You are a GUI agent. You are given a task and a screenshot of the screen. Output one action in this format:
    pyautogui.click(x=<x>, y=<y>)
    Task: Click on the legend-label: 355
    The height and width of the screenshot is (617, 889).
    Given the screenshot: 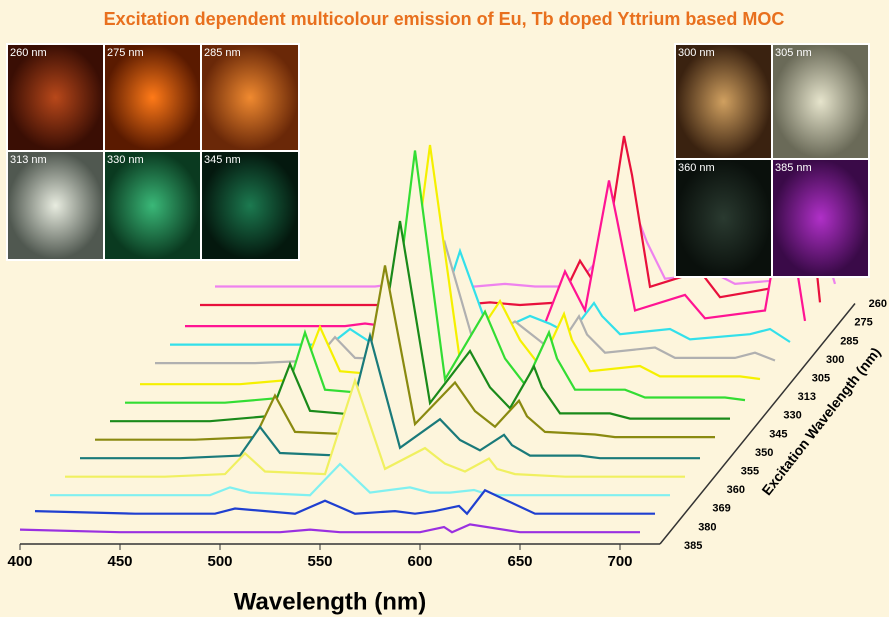 What is the action you would take?
    pyautogui.click(x=750, y=472)
    